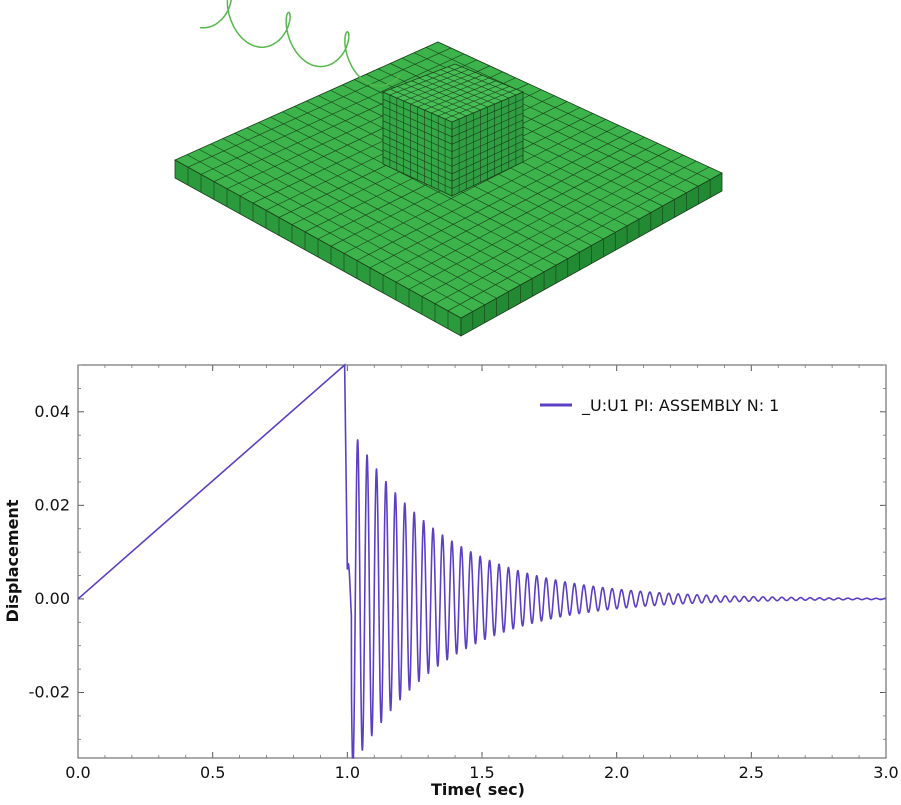 This screenshot has height=805, width=901. I want to click on x-tick-label: 3.0, so click(885, 772).